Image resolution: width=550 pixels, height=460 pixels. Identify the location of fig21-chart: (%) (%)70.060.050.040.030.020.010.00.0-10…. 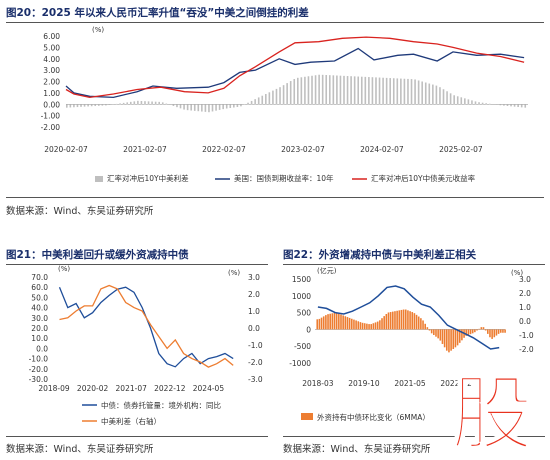
(146, 345).